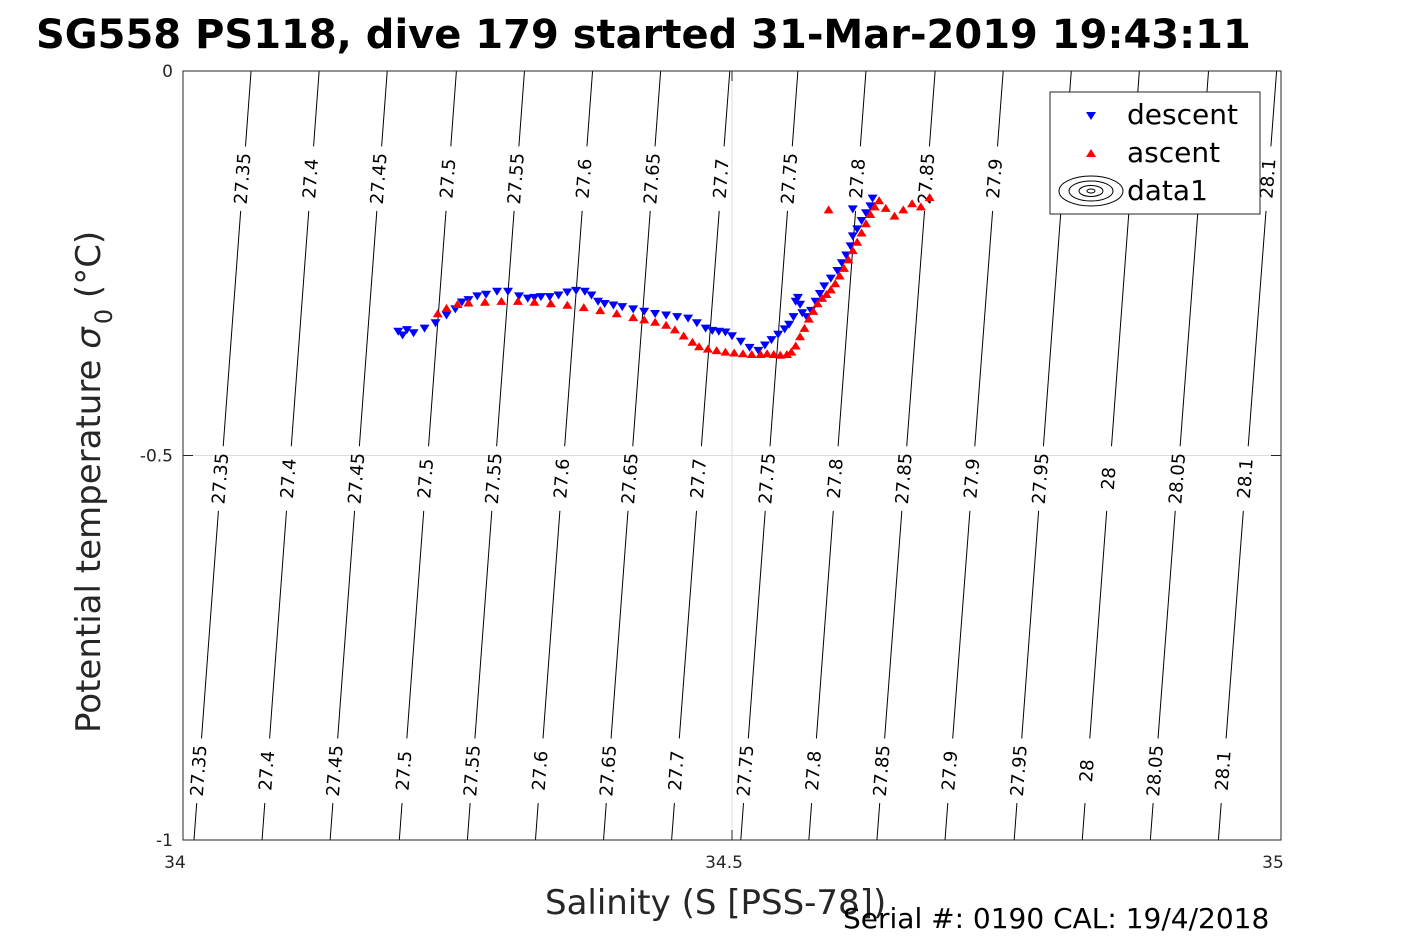  What do you see at coordinates (1000, 108) in the screenshot?
I see `contour-line-27.9-seg-0` at bounding box center [1000, 108].